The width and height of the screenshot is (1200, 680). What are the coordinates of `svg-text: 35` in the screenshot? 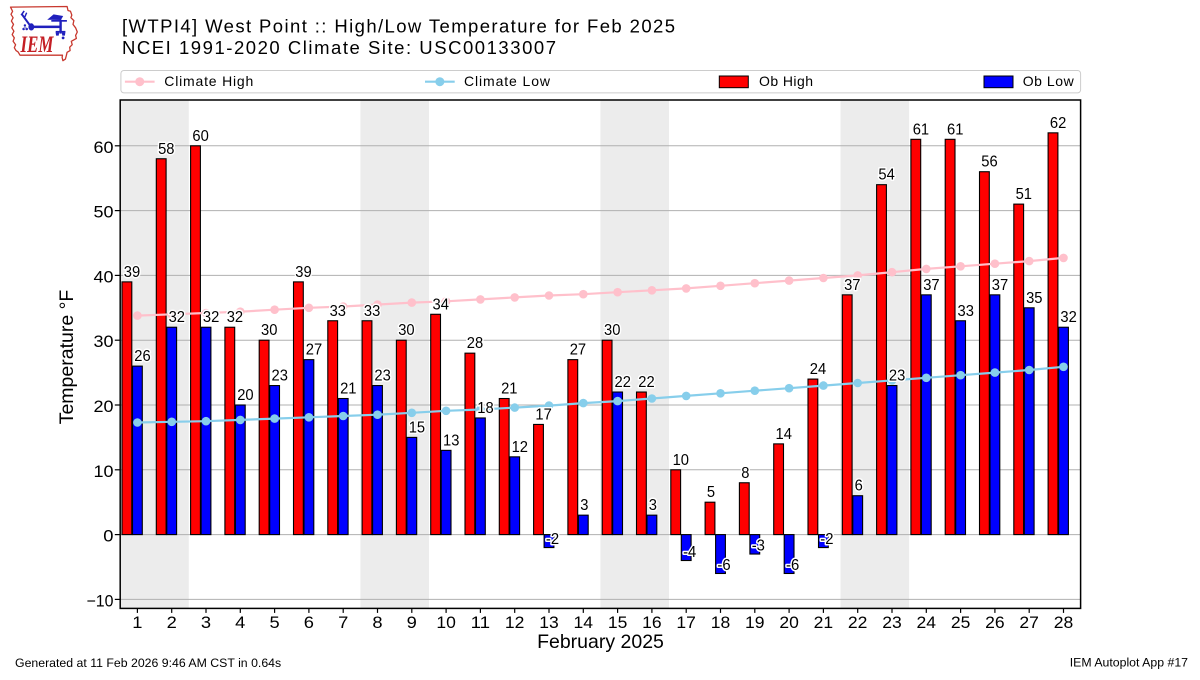 It's located at (1034, 298).